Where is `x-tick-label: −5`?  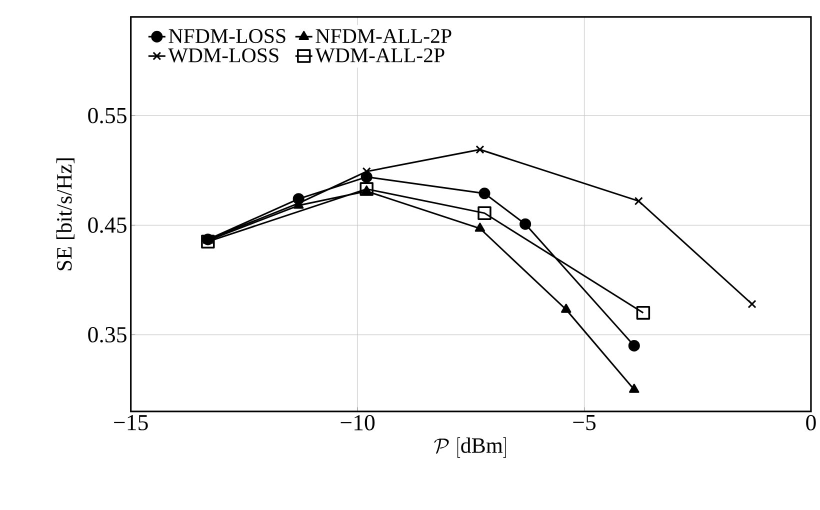
x-tick-label: −5 is located at coordinates (584, 422).